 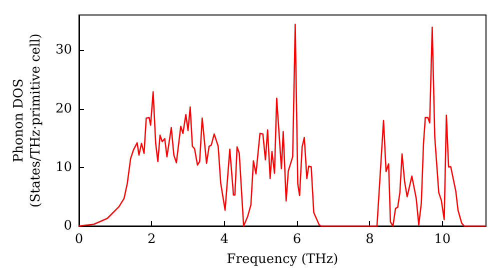 I want to click on y-tick-label: 0, so click(x=68, y=226).